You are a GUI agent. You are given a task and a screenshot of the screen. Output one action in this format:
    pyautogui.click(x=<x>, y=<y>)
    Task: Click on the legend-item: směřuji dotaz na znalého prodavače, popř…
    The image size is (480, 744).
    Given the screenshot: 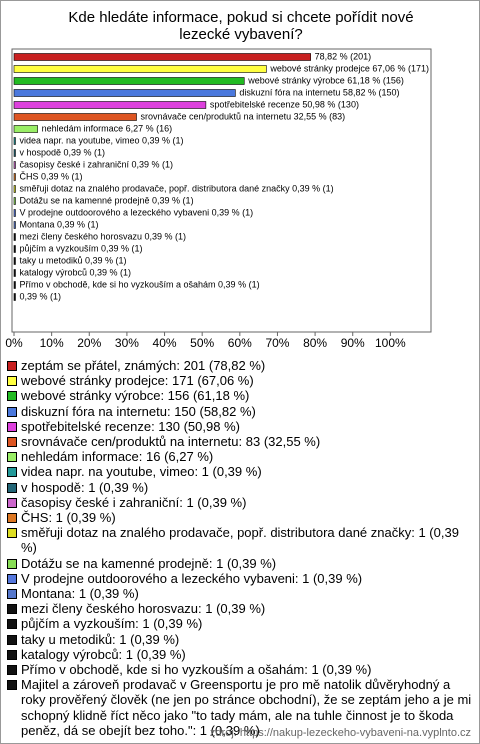 What is the action you would take?
    pyautogui.click(x=240, y=540)
    